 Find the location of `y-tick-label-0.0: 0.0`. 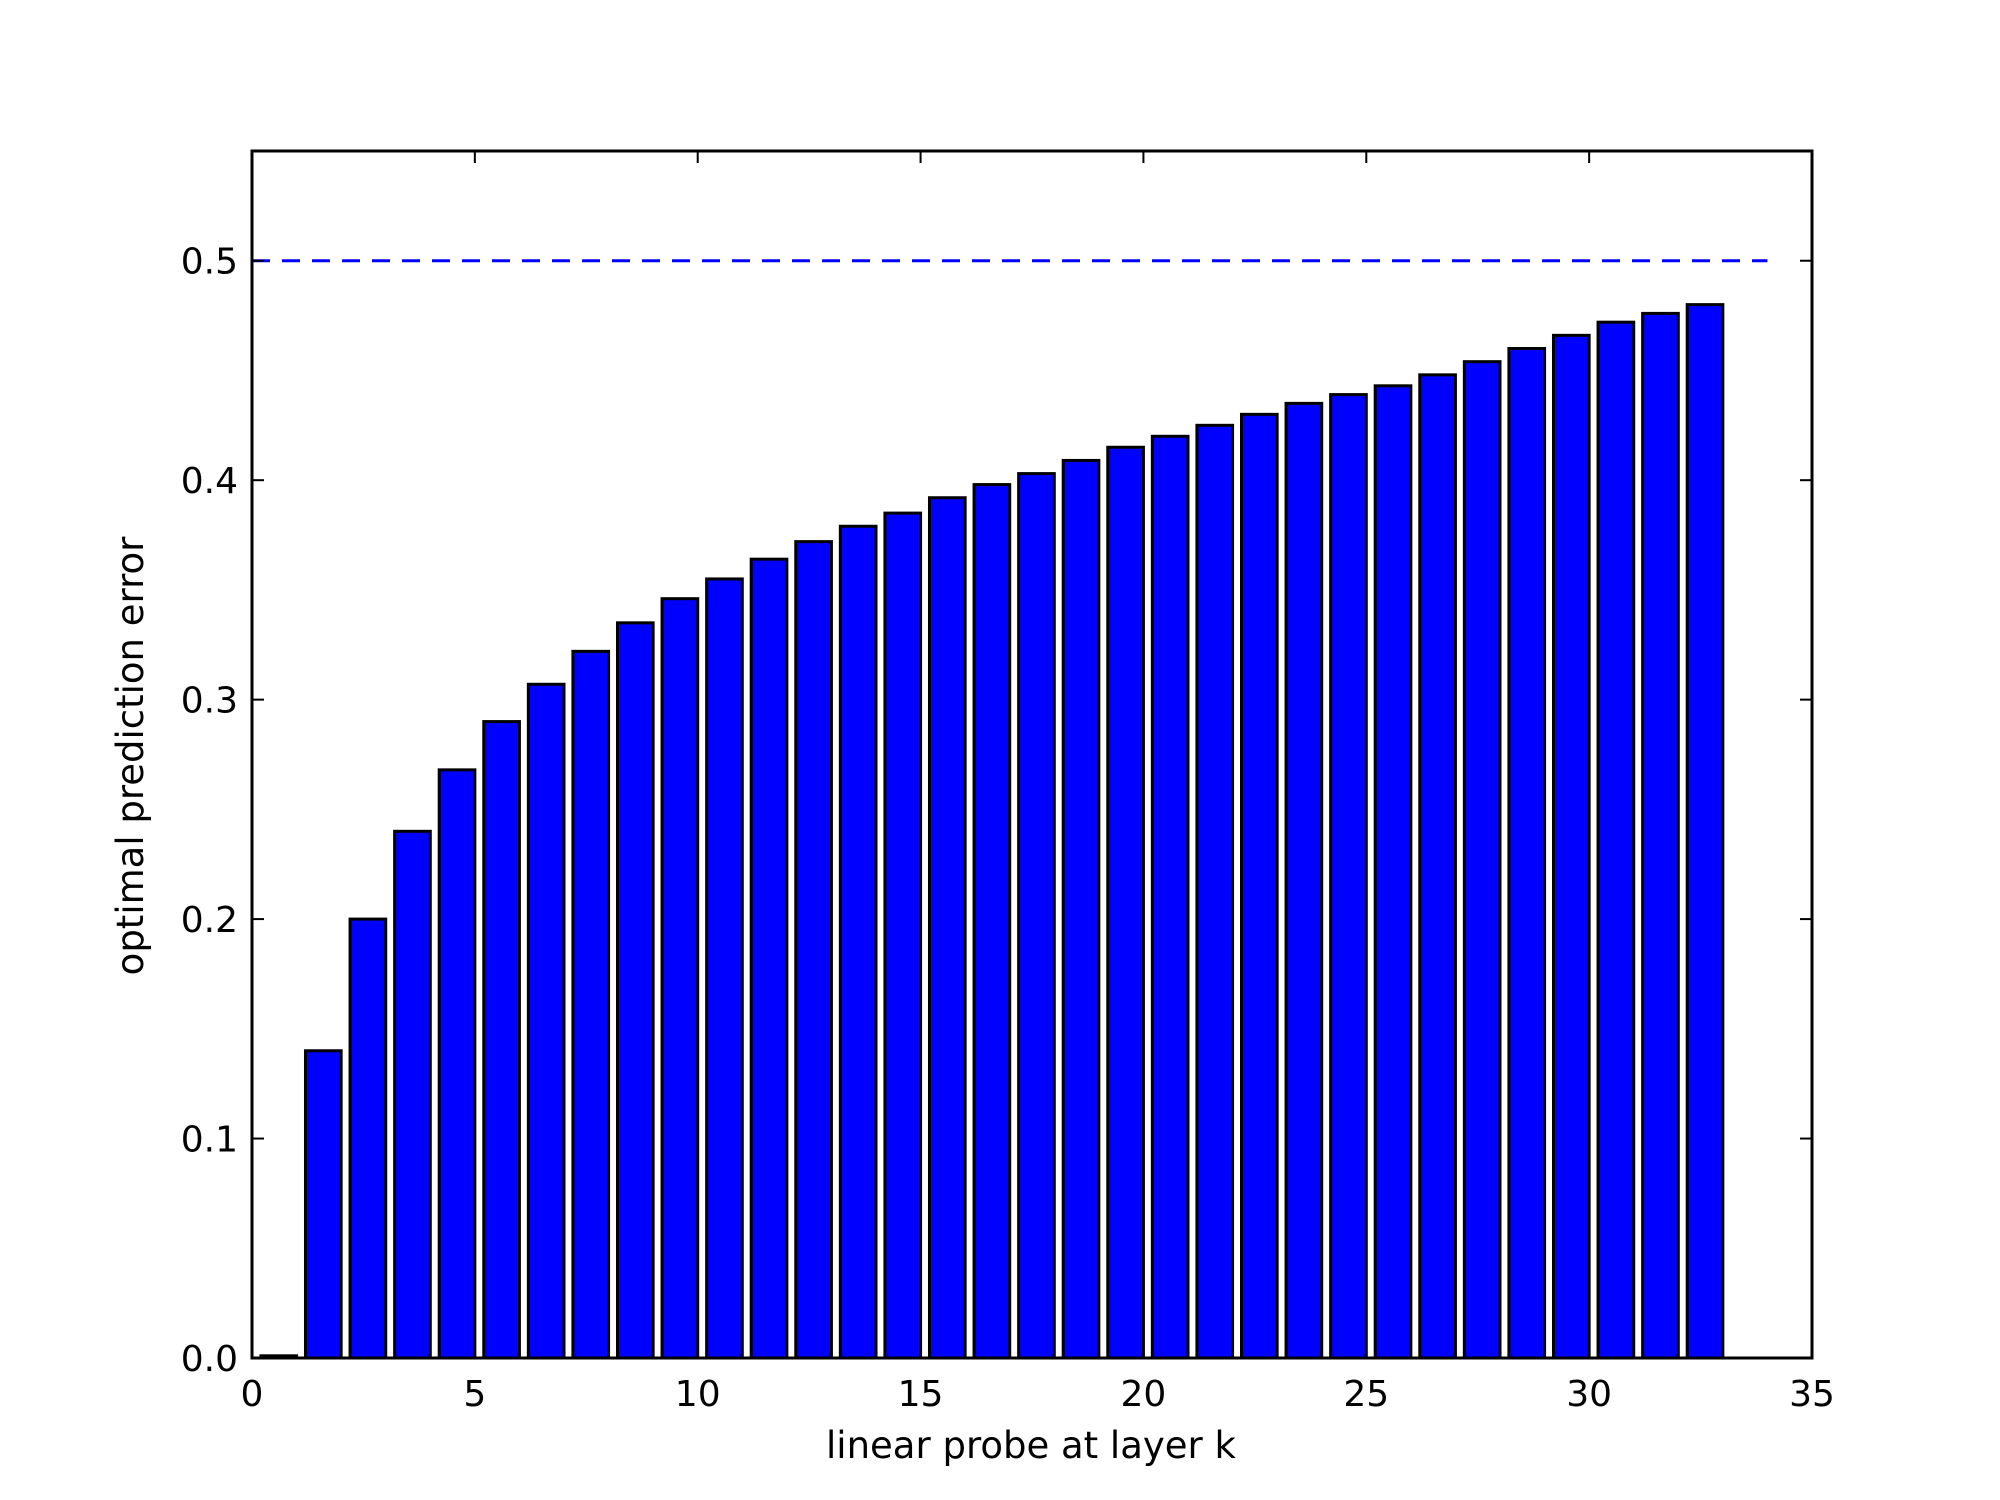

y-tick-label-0.0: 0.0 is located at coordinates (209, 1359).